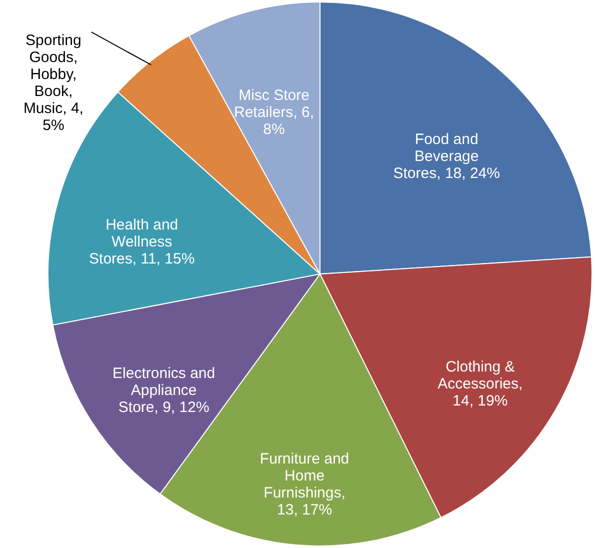 This screenshot has width=595, height=548. I want to click on slice-label: Misc Store Retailers, 6, 8%, so click(274, 112).